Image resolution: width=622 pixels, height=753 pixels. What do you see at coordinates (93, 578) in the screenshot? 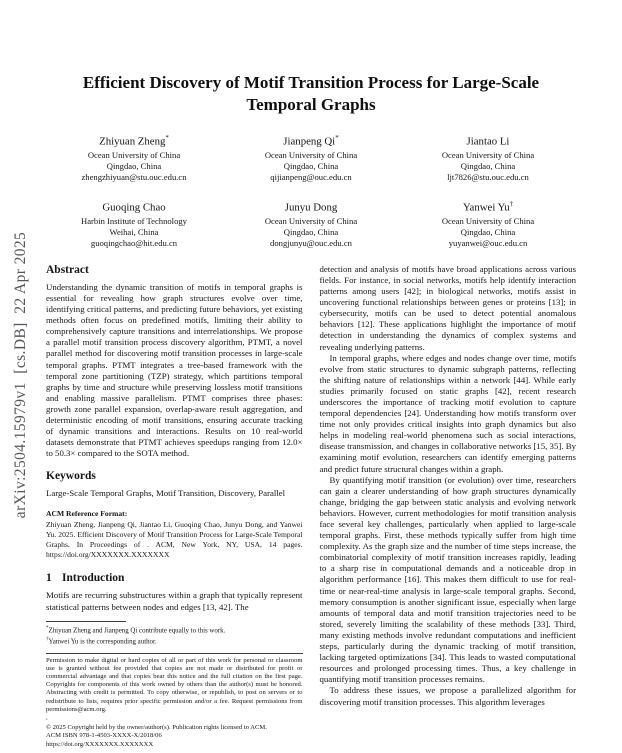
I see `section-title: Introduction` at bounding box center [93, 578].